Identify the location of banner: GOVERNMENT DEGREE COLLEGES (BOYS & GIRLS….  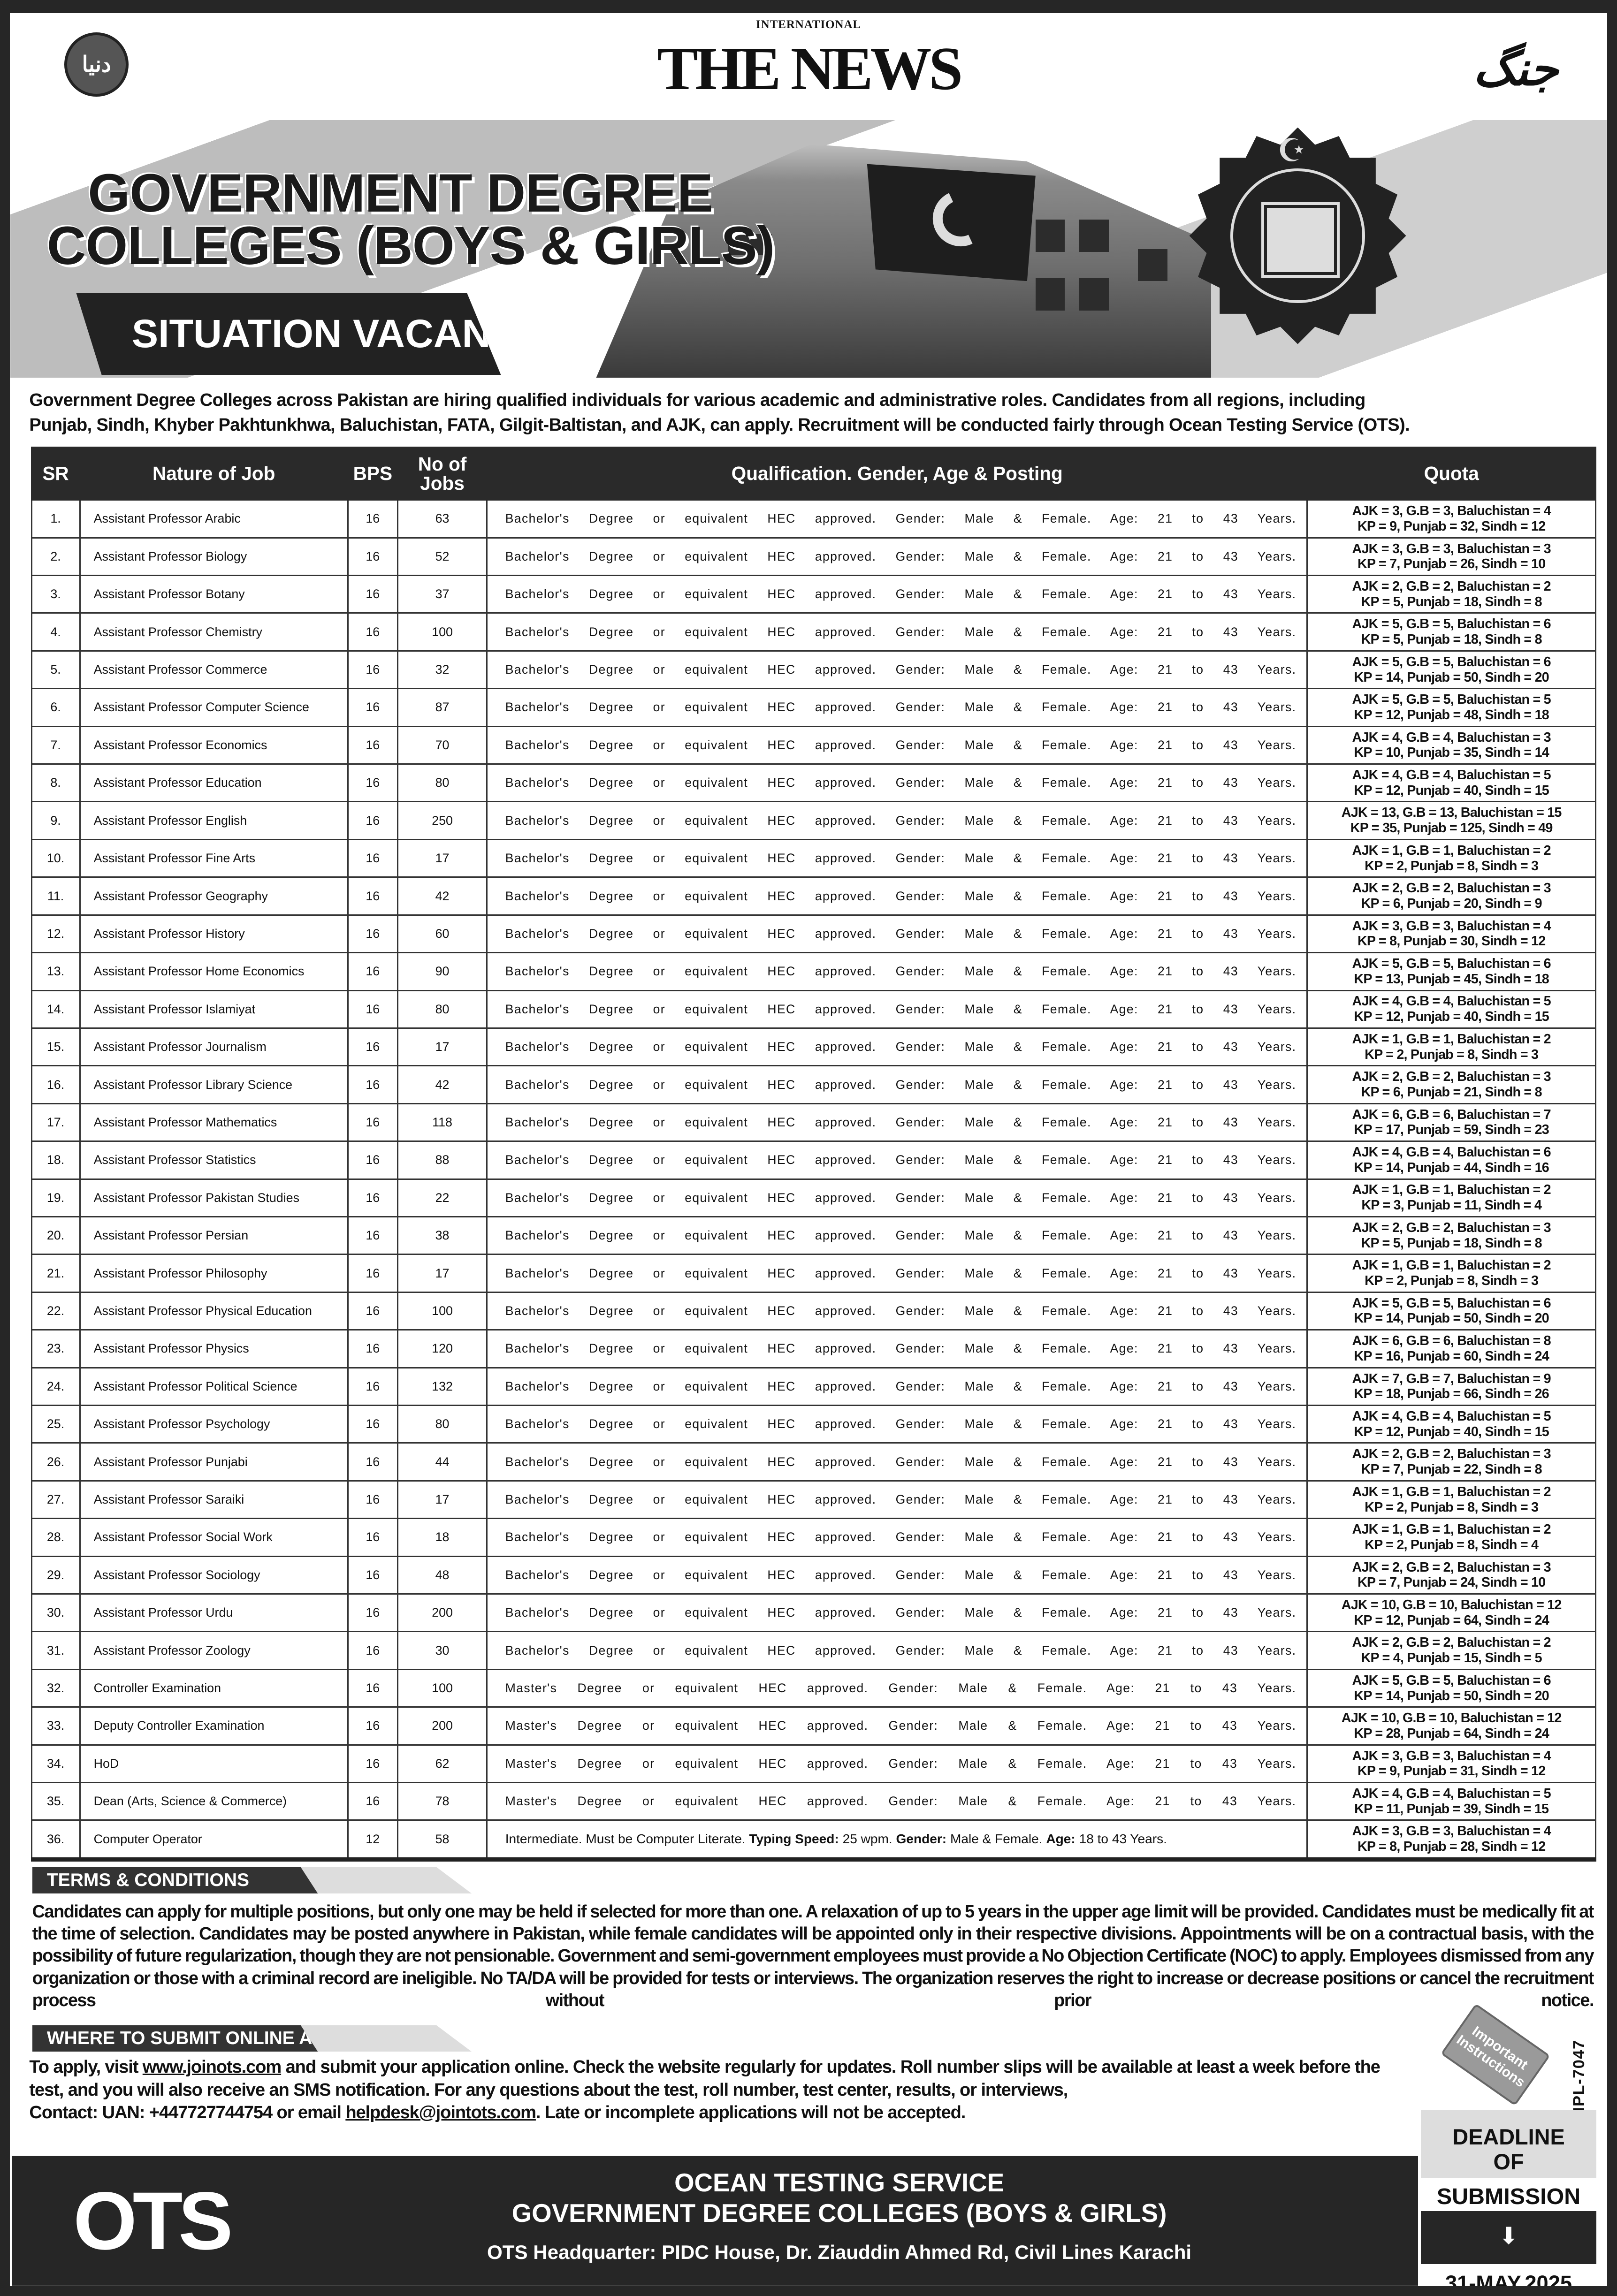
(808, 249).